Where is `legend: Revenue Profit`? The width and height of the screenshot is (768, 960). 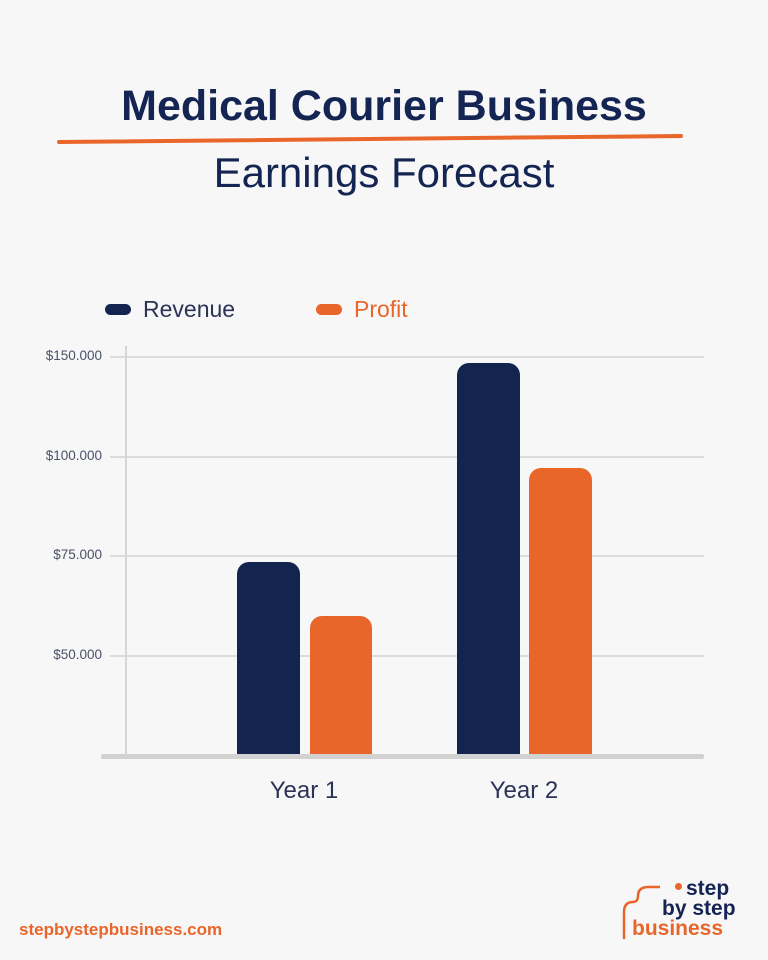
legend: Revenue Profit is located at coordinates (384, 311).